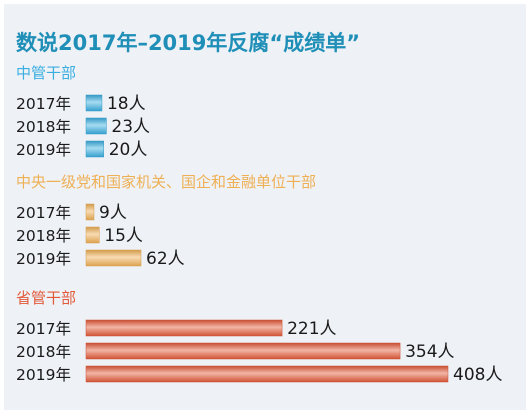  I want to click on value-label: 20人, so click(128, 150).